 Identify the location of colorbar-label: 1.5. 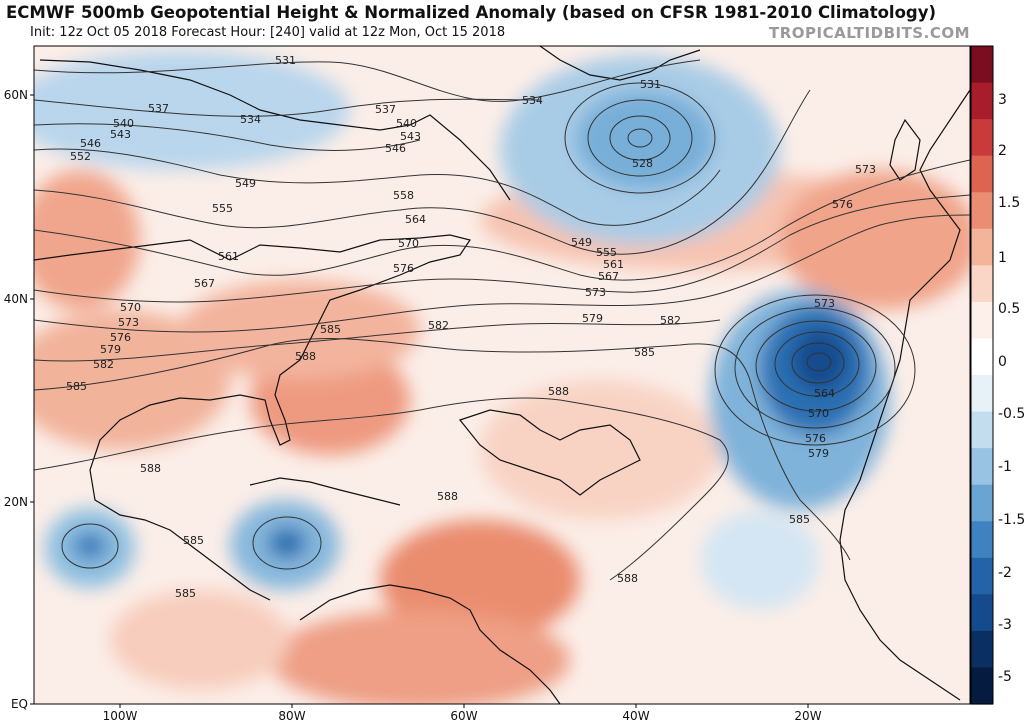
(1009, 203).